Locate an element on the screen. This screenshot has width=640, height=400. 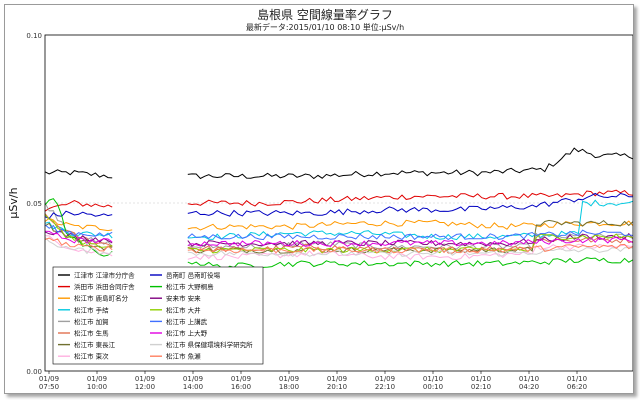
legend-entry: 松江市 上大野 is located at coordinates (187, 333).